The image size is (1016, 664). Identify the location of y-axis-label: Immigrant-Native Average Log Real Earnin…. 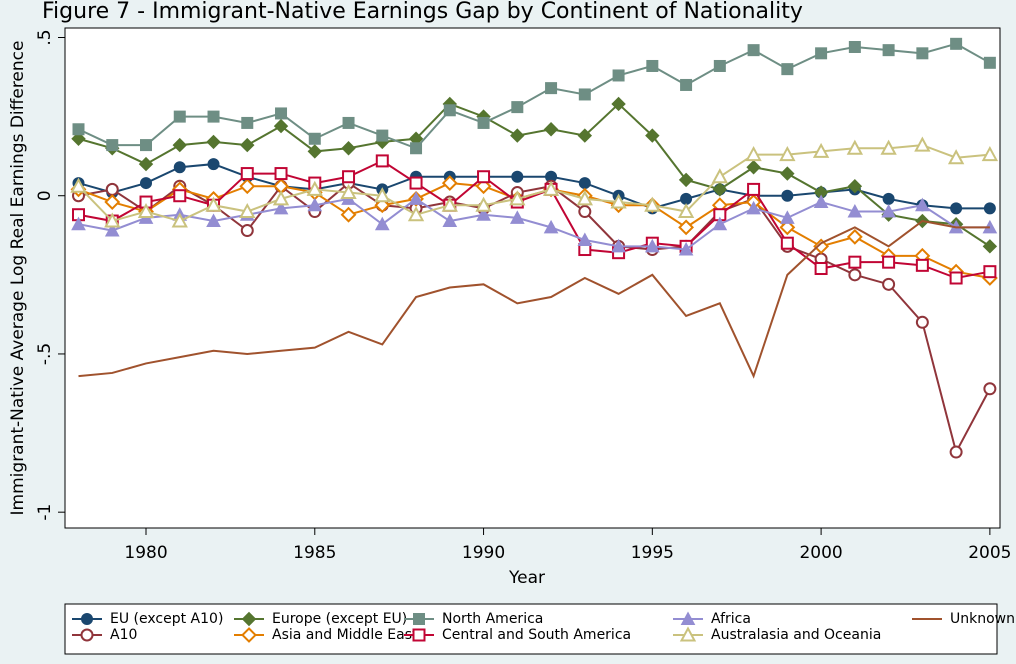
(18, 278).